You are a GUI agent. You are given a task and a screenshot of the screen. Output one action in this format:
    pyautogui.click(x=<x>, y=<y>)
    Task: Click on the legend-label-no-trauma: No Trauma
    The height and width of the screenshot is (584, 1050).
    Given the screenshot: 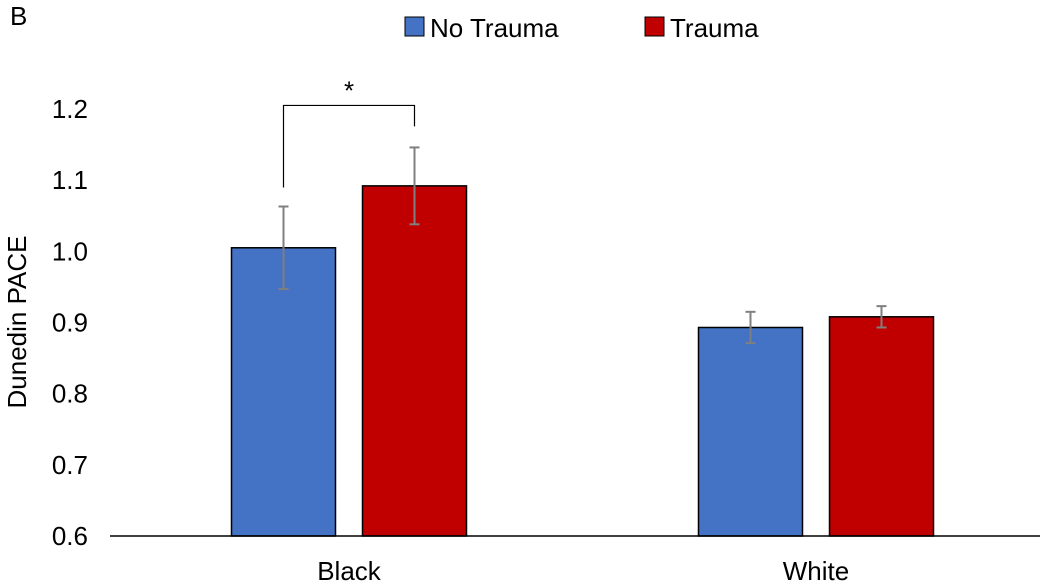 What is the action you would take?
    pyautogui.click(x=494, y=28)
    